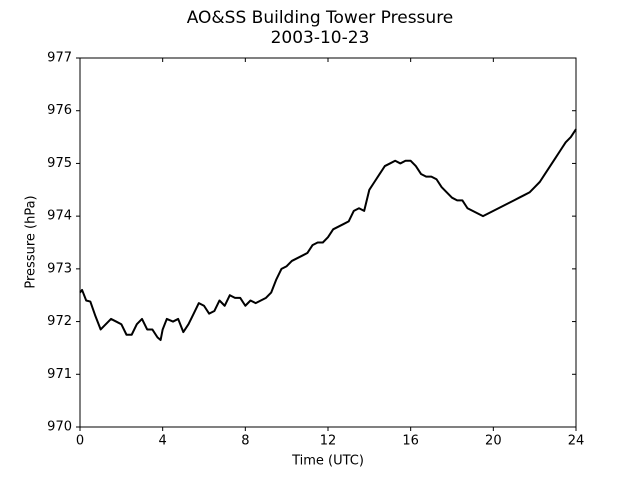  What do you see at coordinates (59, 321) in the screenshot?
I see `y-tick-label: 972` at bounding box center [59, 321].